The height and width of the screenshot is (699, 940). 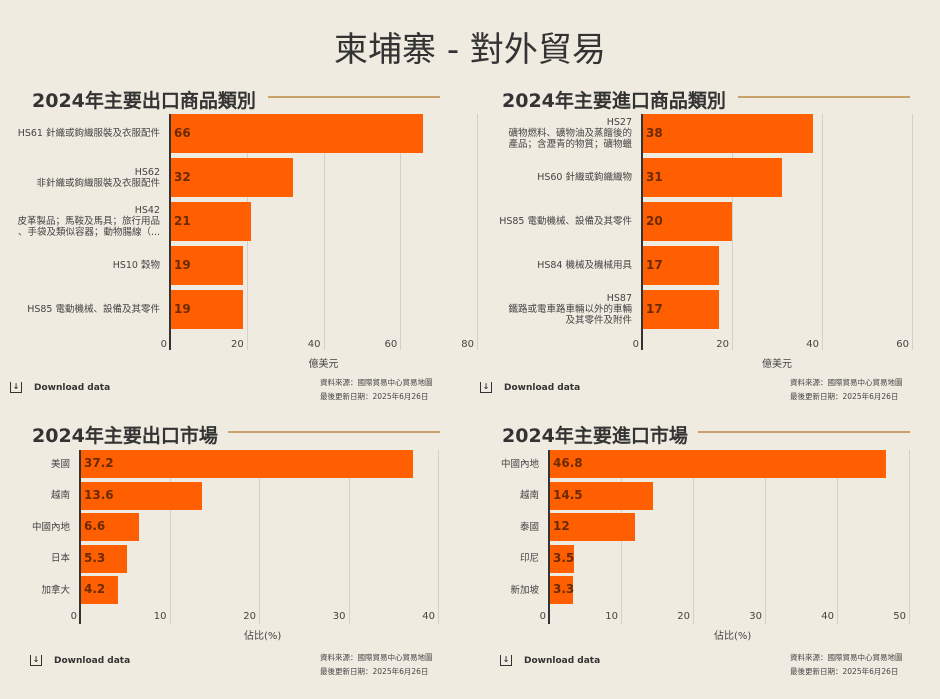 What do you see at coordinates (570, 309) in the screenshot?
I see `category-label-line: 鐵路或電車路車輛以外的車輛` at bounding box center [570, 309].